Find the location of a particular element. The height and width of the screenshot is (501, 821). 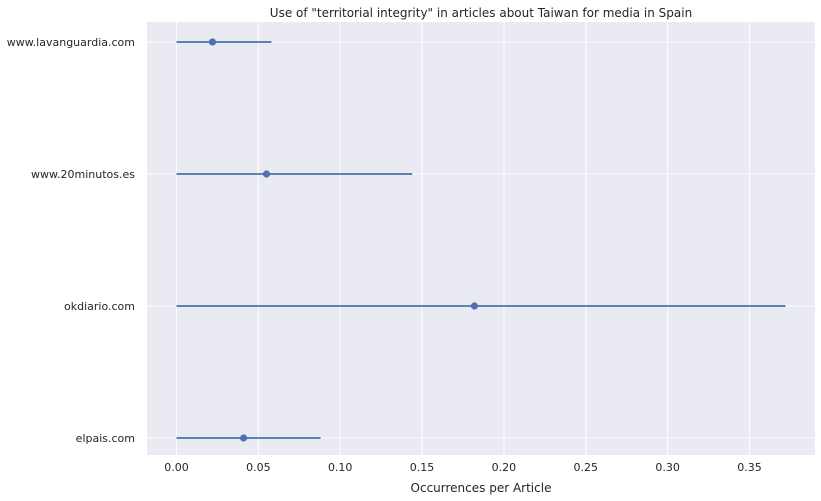

x-tick-label: 0.00 is located at coordinates (176, 467).